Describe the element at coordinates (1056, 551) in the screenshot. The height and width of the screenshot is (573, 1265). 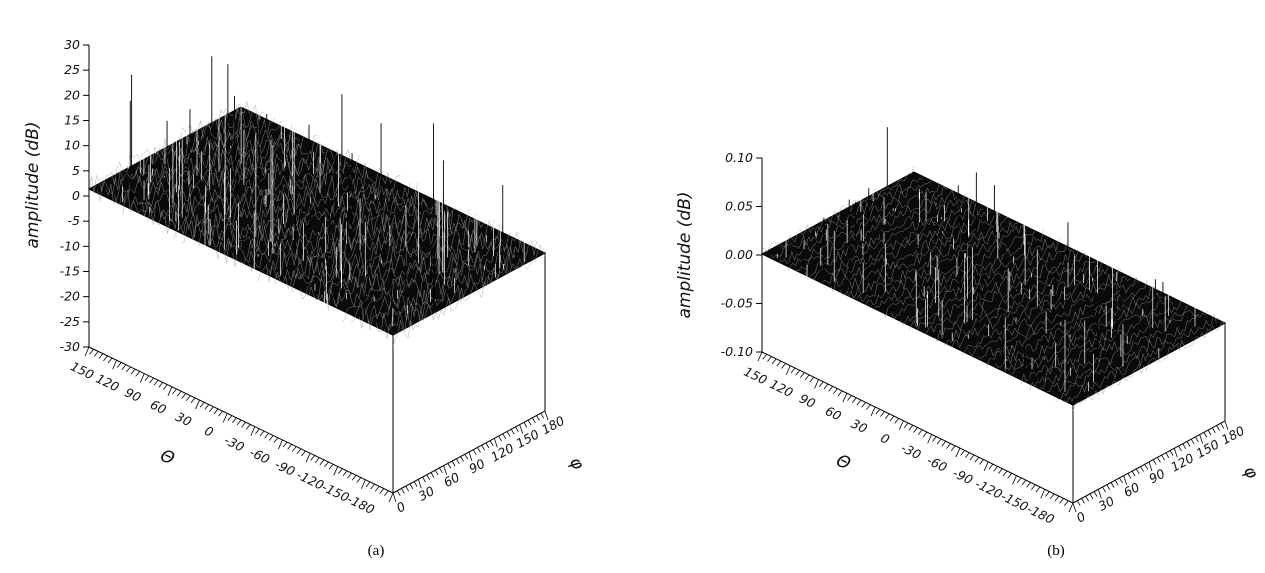
I see `panel-caption: (b)` at that location.